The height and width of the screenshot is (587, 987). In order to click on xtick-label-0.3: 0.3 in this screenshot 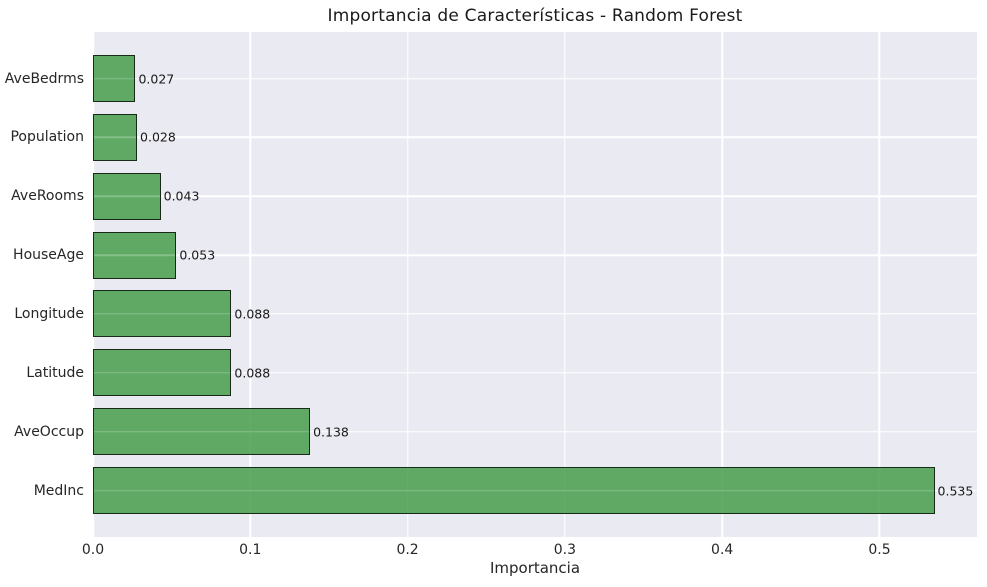, I will do `click(565, 550)`.